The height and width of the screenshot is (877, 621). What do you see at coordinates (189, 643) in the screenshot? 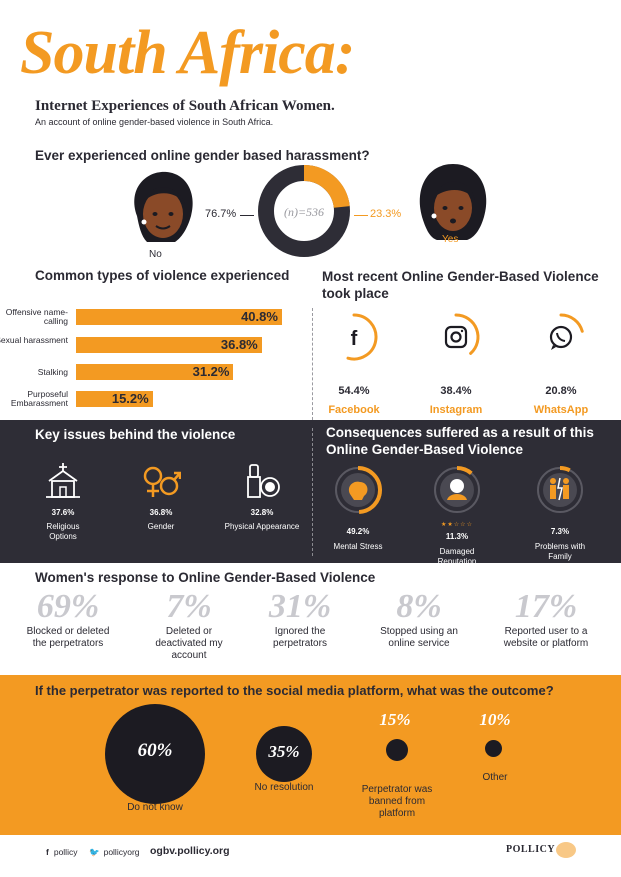
I see `response-label: Deleted or deactivated my account` at bounding box center [189, 643].